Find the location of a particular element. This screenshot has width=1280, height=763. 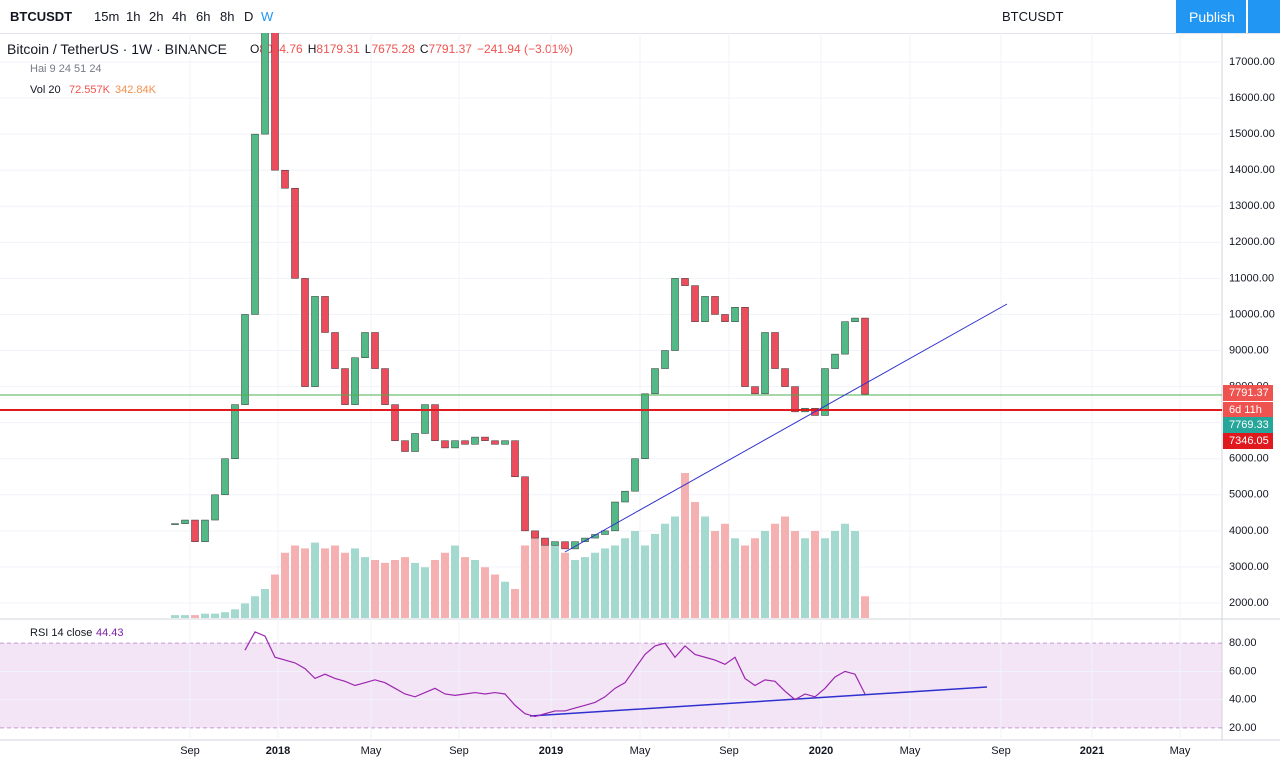

compare-symbol: BTCUSDT is located at coordinates (1033, 16).